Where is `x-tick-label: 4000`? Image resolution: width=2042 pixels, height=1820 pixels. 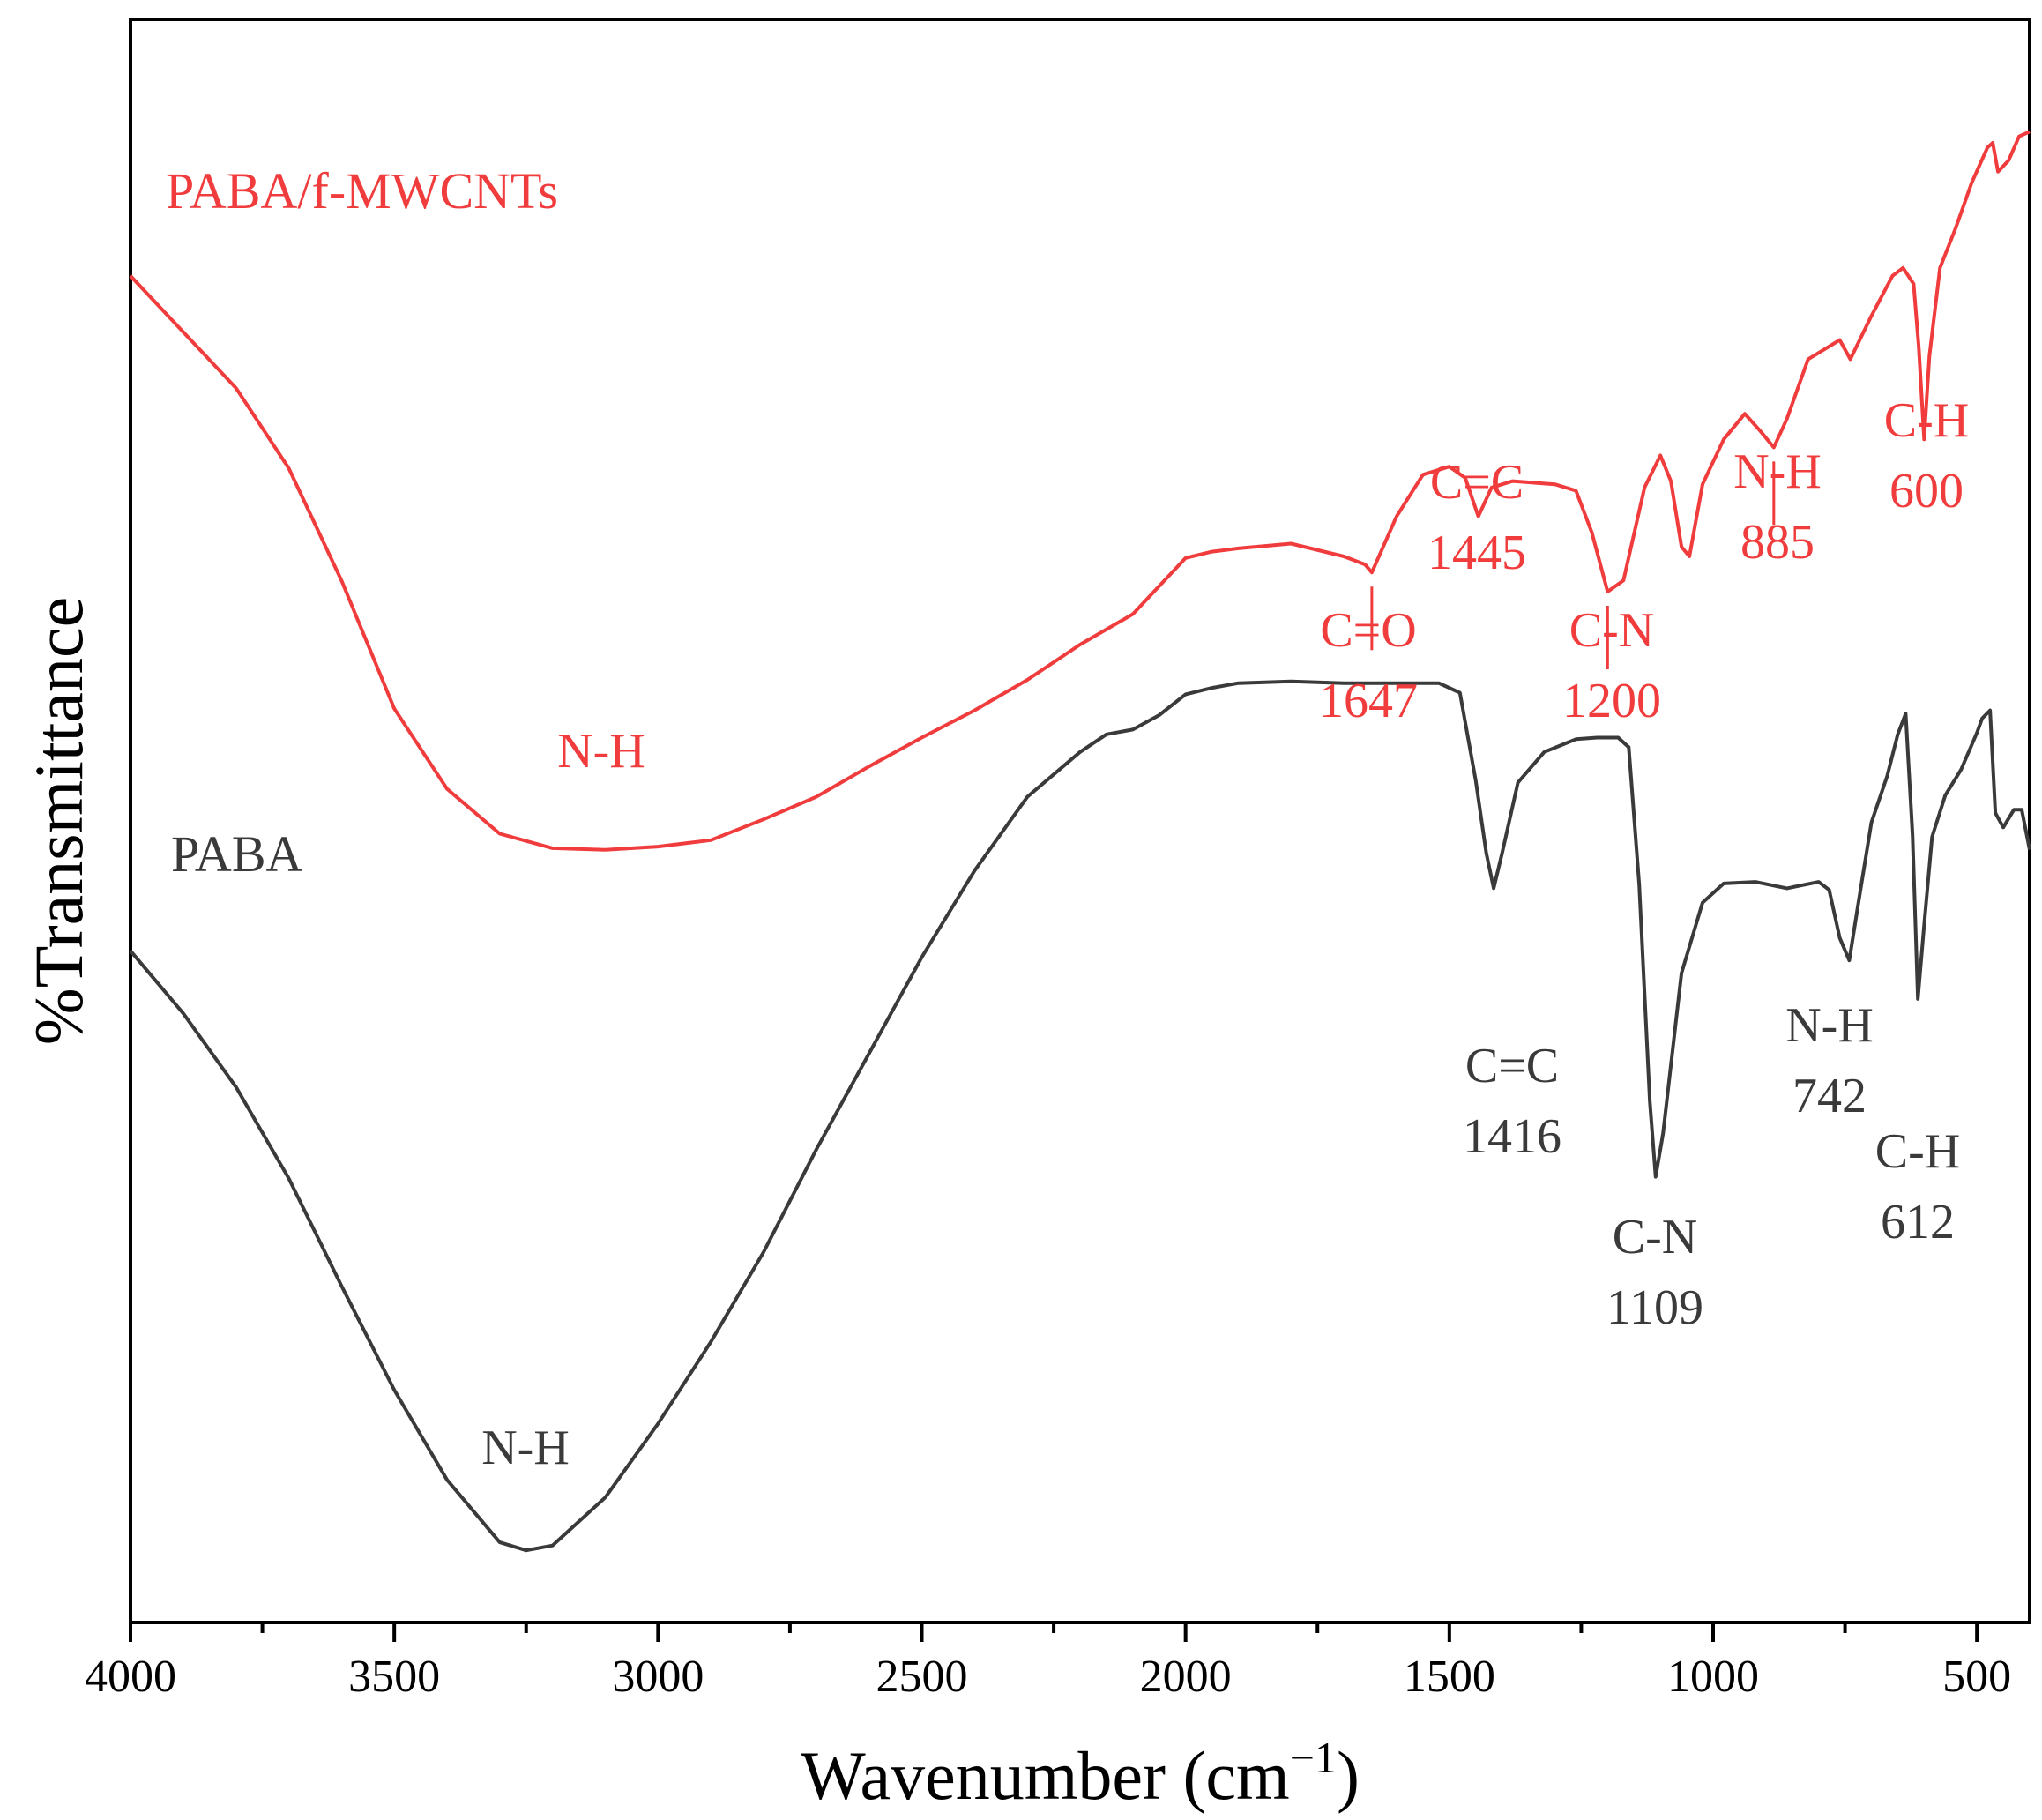 x-tick-label: 4000 is located at coordinates (130, 1677).